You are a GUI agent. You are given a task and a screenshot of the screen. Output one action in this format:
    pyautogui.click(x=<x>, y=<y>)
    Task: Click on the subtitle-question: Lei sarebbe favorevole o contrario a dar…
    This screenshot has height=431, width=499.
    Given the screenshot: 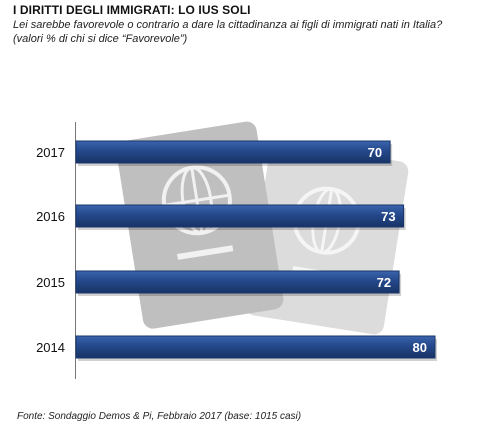 What is the action you would take?
    pyautogui.click(x=228, y=25)
    